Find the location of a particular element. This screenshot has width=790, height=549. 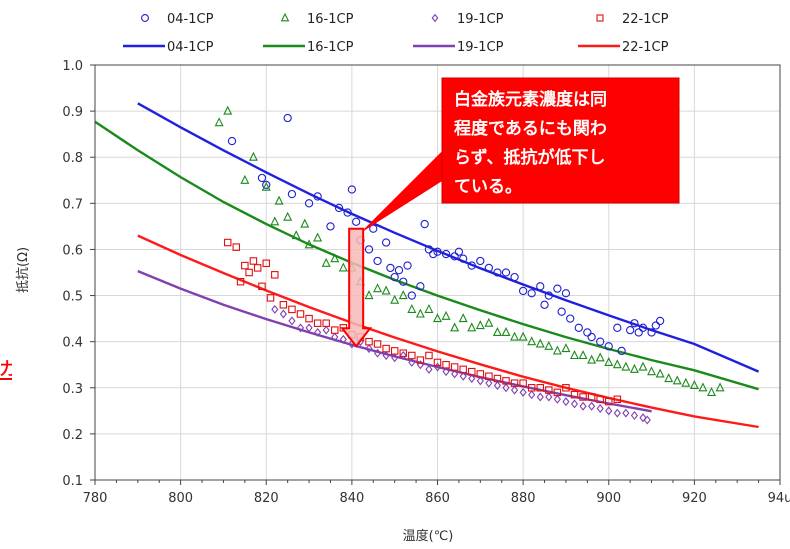

y-tick-label: 0.5 is located at coordinates (72, 297).